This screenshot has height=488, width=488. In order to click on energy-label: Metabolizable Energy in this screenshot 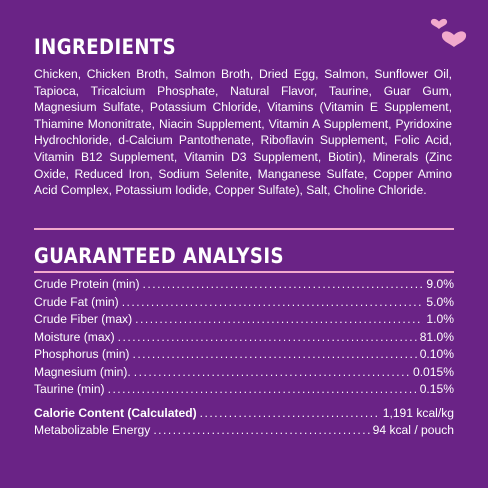, I will do `click(92, 430)`.